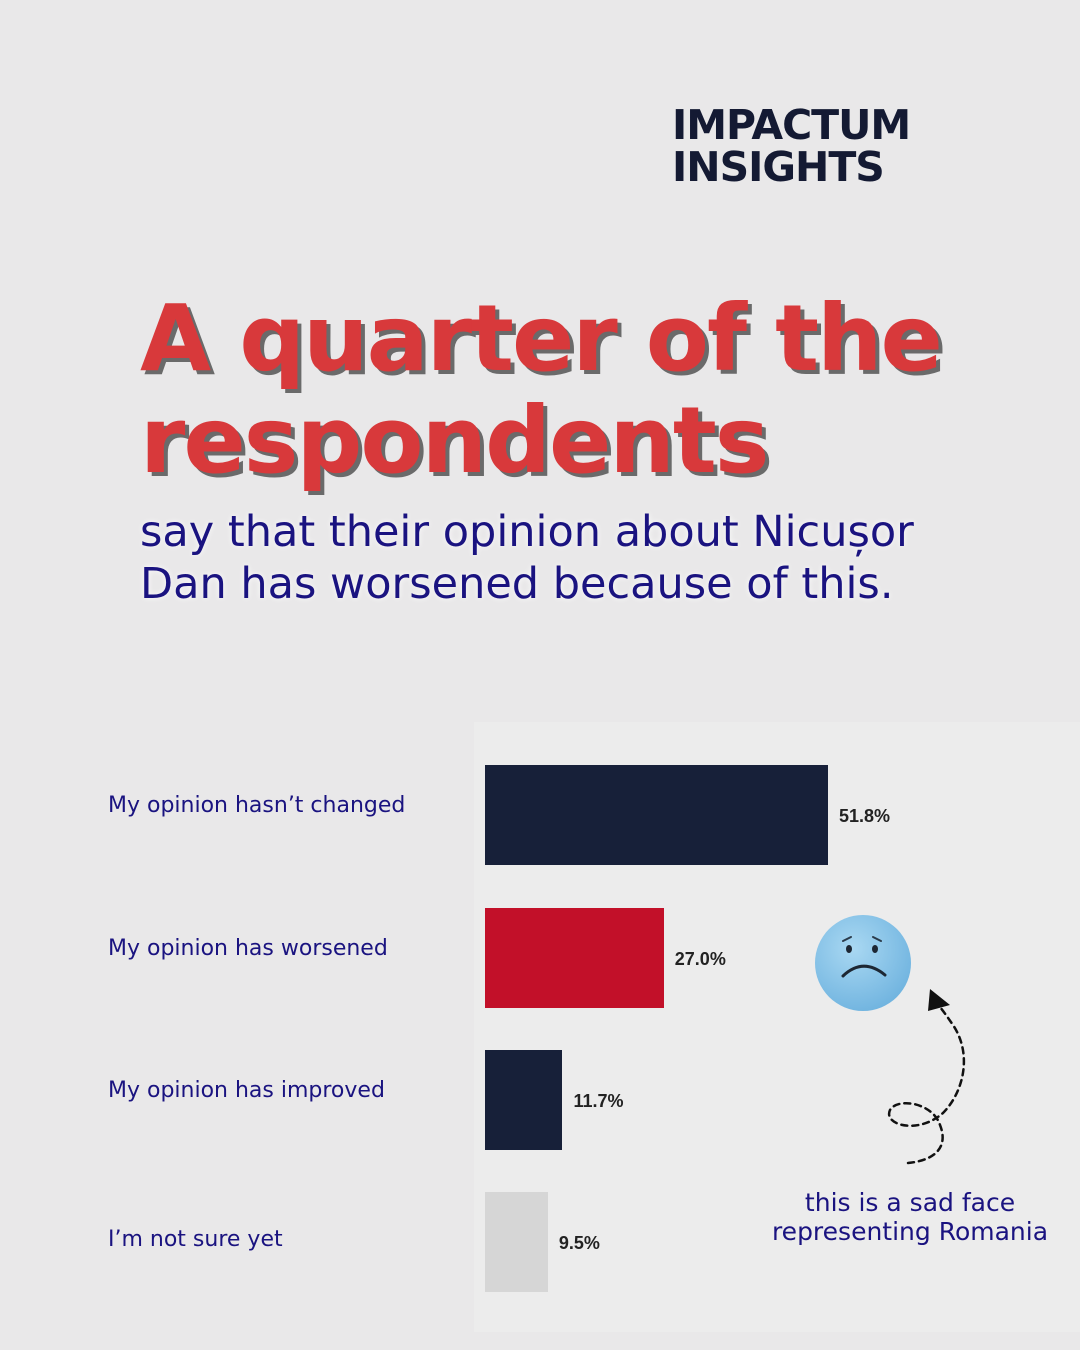 This screenshot has width=1080, height=1350. What do you see at coordinates (195, 1239) in the screenshot?
I see `category-label: I’m not sure yet` at bounding box center [195, 1239].